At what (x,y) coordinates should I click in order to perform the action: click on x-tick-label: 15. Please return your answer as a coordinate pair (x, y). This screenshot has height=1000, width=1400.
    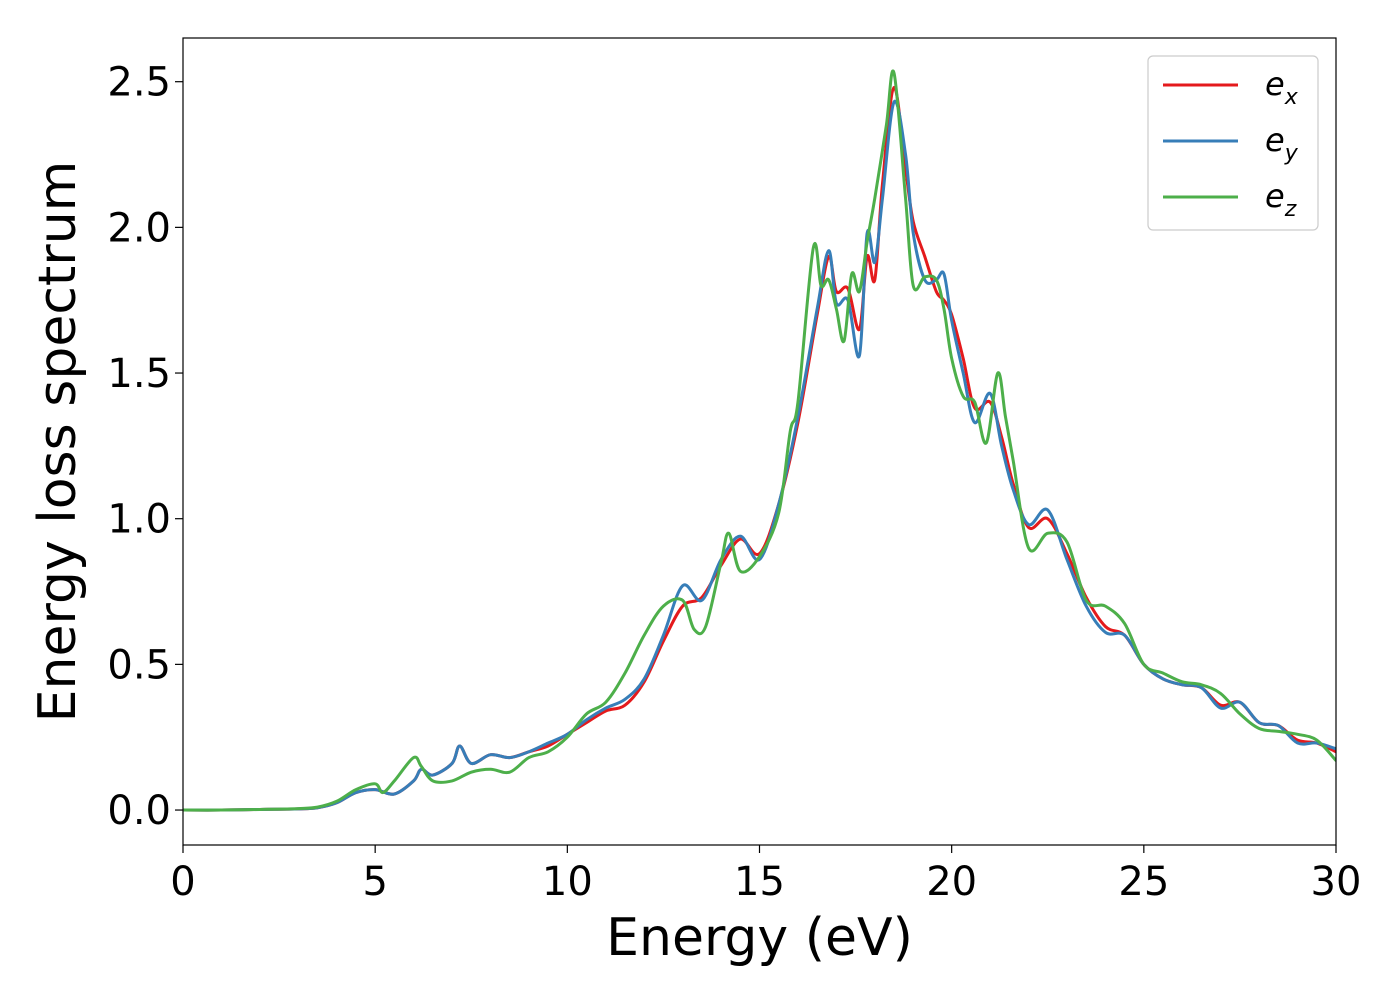
    Looking at the image, I should click on (759, 882).